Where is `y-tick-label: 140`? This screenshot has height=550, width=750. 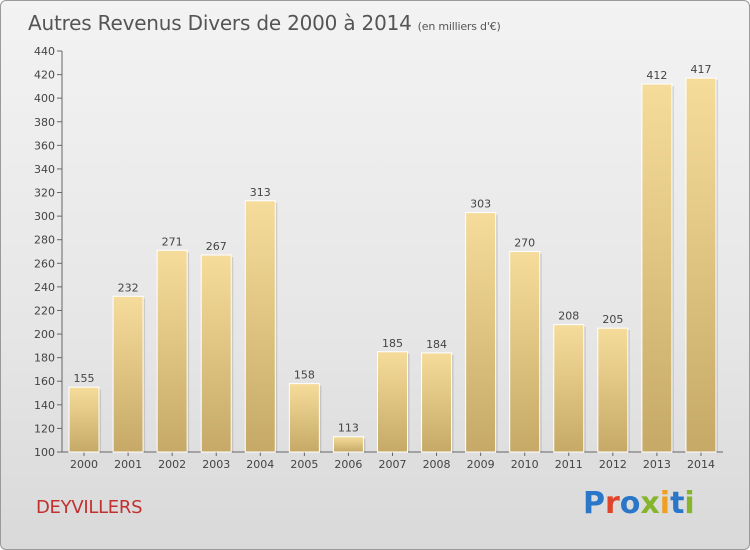 y-tick-label: 140 is located at coordinates (44, 405).